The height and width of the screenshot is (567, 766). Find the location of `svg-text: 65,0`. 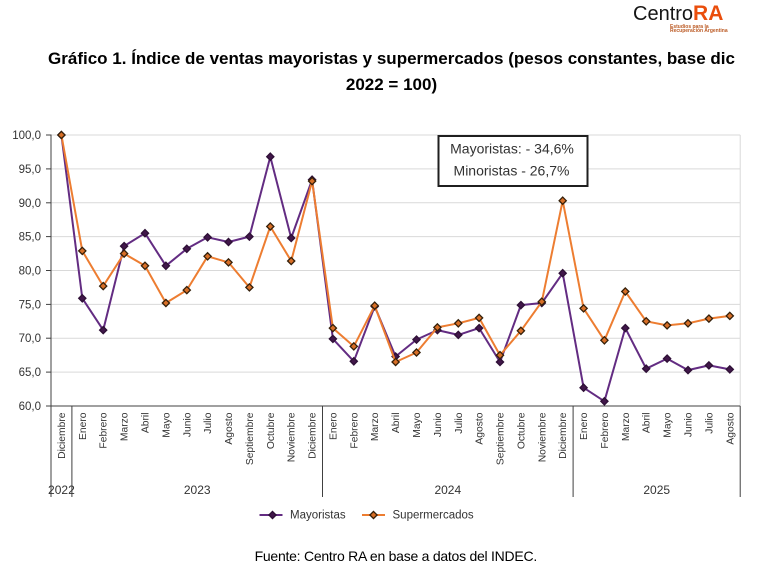

svg-text: 65,0 is located at coordinates (30, 373).